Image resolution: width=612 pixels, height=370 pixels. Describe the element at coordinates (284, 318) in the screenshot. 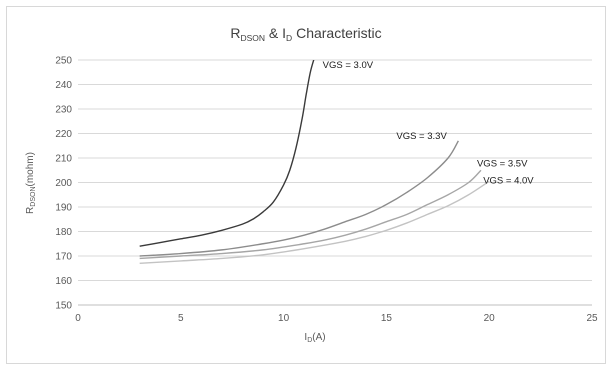

I see `x-tick-label: 10` at that location.